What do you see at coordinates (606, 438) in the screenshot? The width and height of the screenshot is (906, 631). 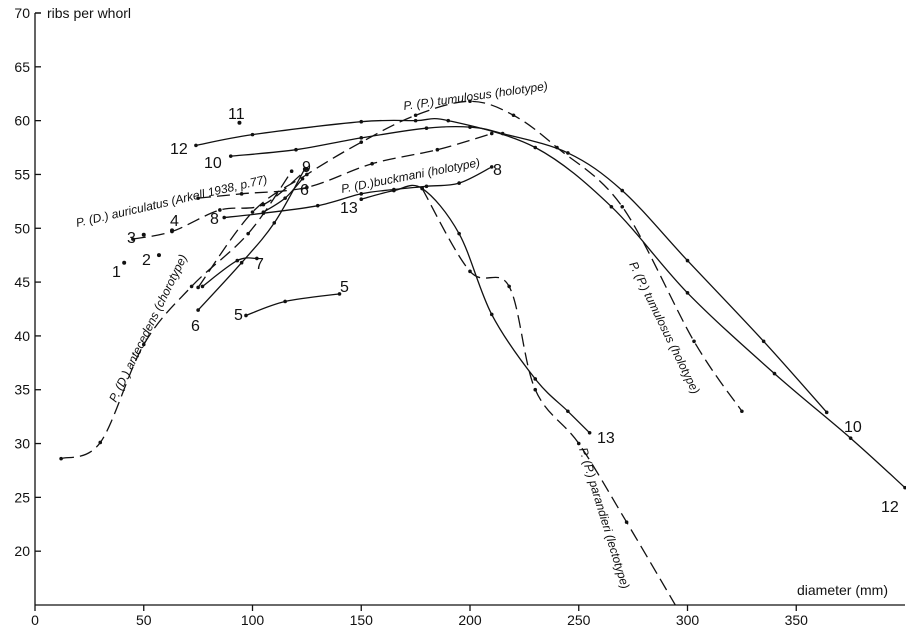 I see `curve-label-13-end: 13` at bounding box center [606, 438].